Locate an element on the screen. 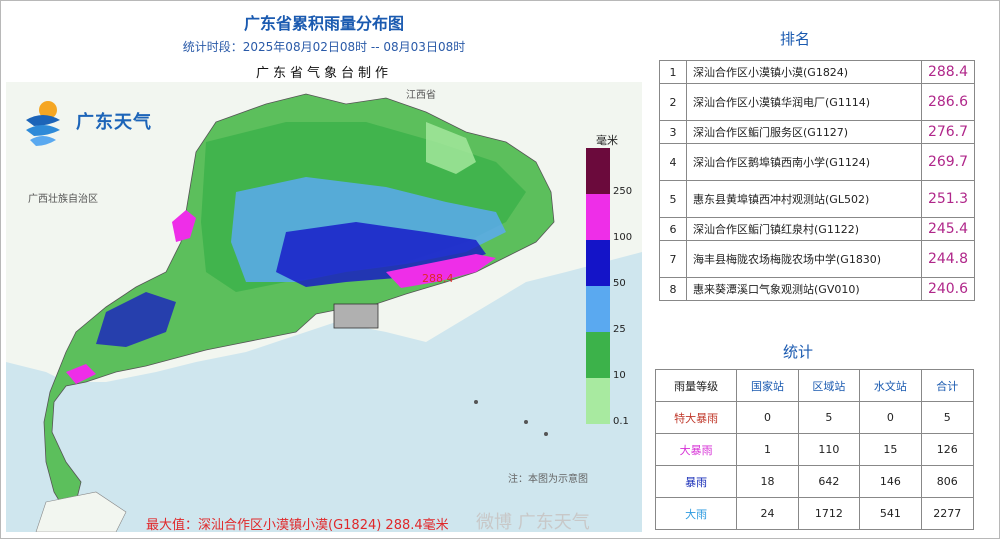  rank-number: 3 is located at coordinates (673, 132).